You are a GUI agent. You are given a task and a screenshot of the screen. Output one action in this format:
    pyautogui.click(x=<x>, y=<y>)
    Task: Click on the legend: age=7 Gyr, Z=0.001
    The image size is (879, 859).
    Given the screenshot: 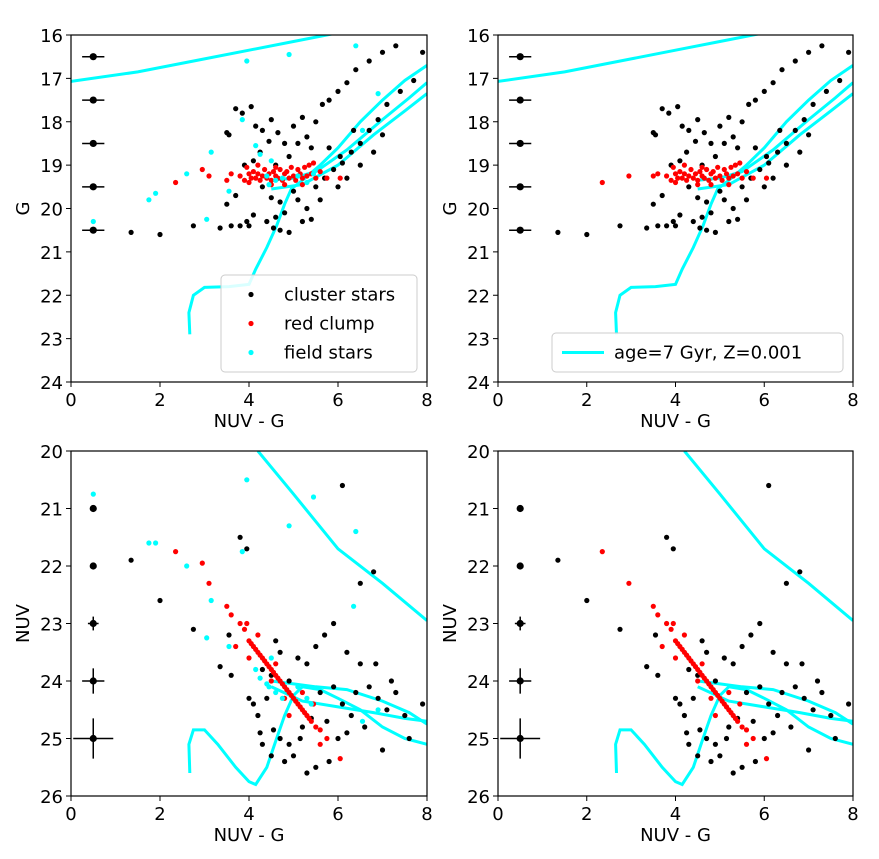 What is the action you would take?
    pyautogui.click(x=697, y=352)
    